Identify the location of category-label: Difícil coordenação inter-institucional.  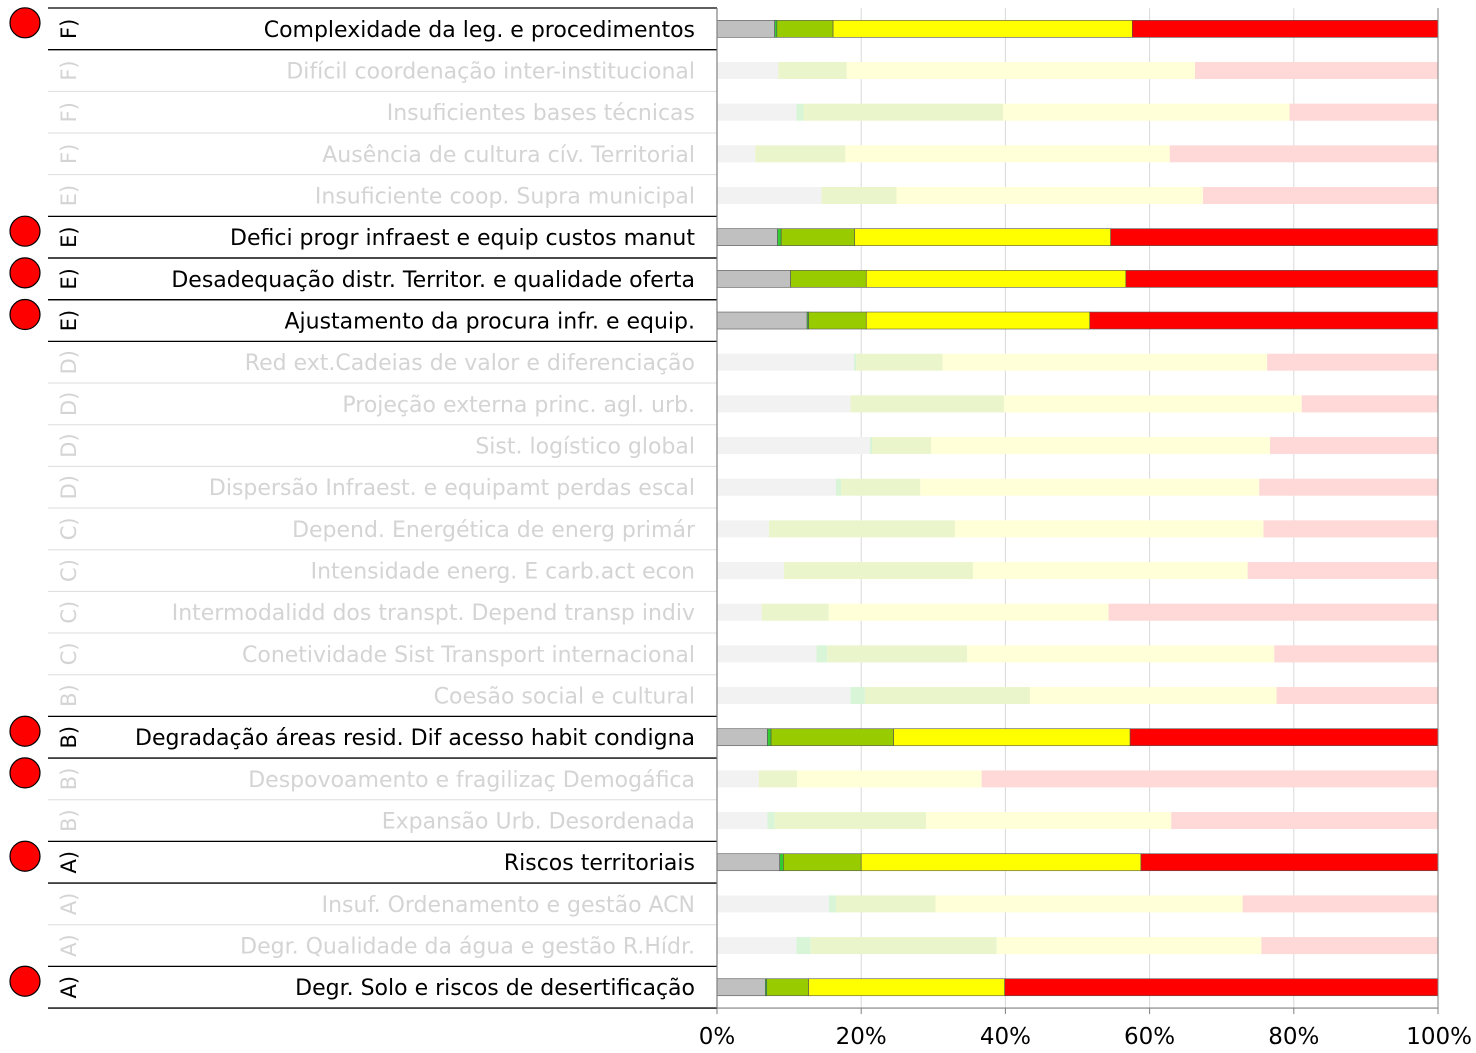
(490, 72).